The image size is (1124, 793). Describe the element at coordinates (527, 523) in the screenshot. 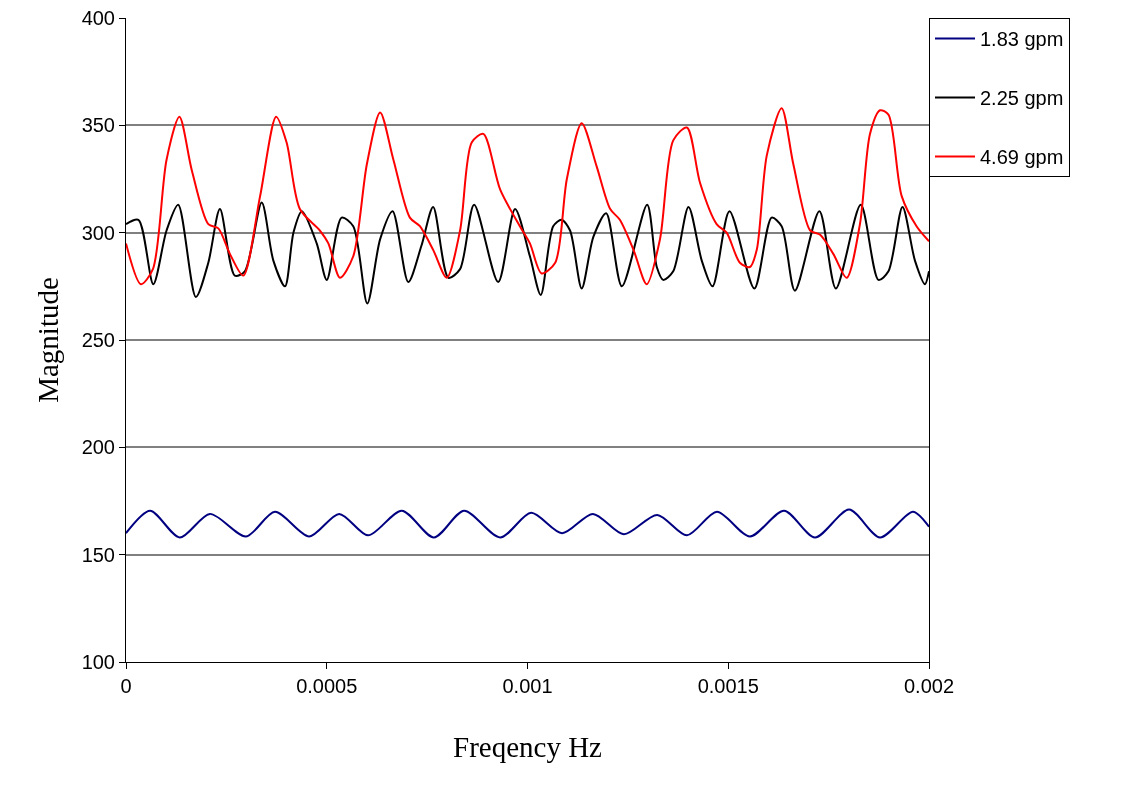

I see `line-series` at that location.